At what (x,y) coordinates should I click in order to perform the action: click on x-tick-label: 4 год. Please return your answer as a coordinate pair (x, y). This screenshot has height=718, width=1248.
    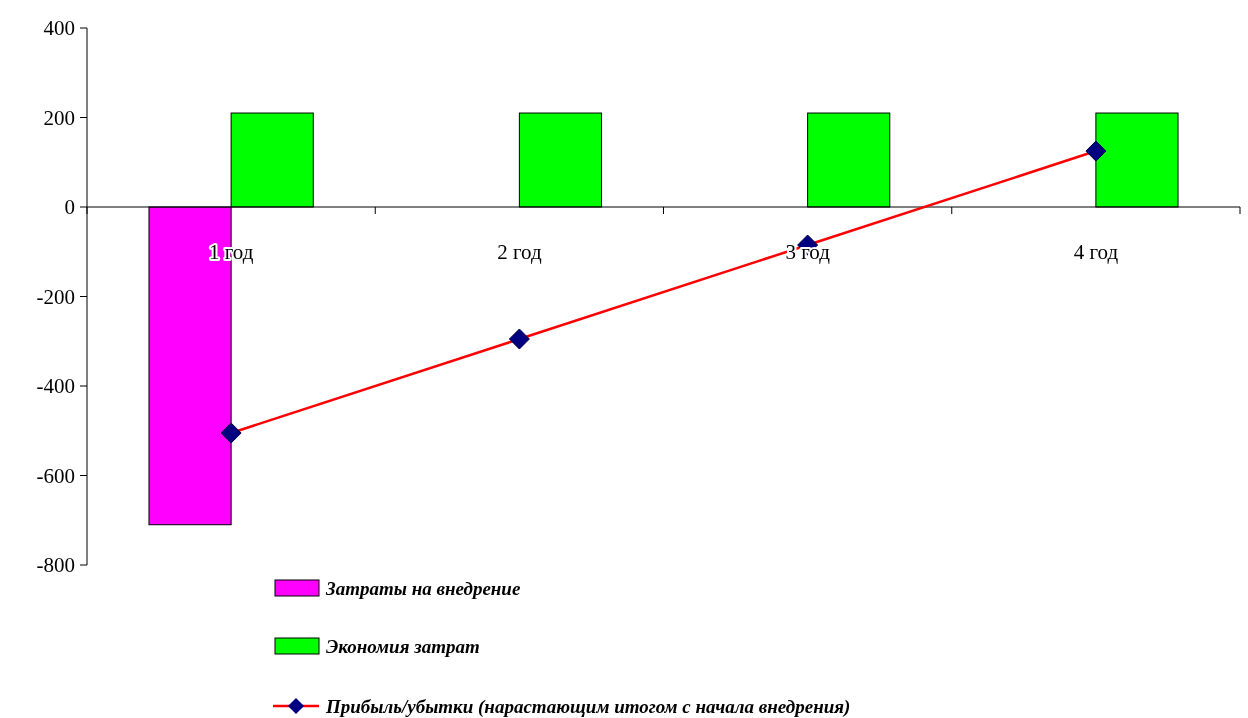
    Looking at the image, I should click on (1096, 252).